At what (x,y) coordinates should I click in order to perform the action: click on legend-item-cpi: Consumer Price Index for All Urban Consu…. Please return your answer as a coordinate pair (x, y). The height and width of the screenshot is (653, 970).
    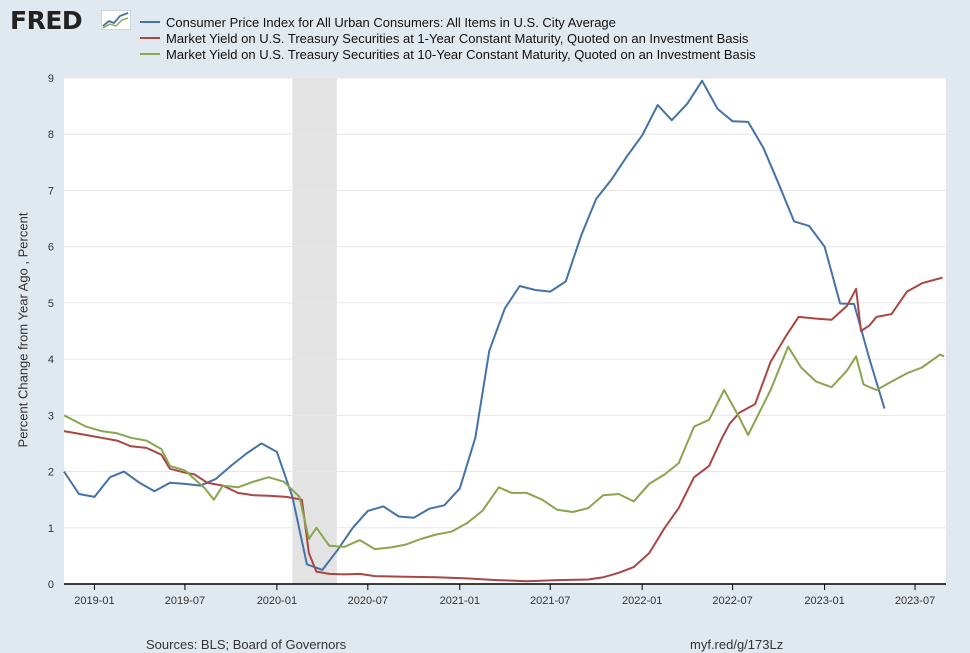
    Looking at the image, I should click on (448, 22).